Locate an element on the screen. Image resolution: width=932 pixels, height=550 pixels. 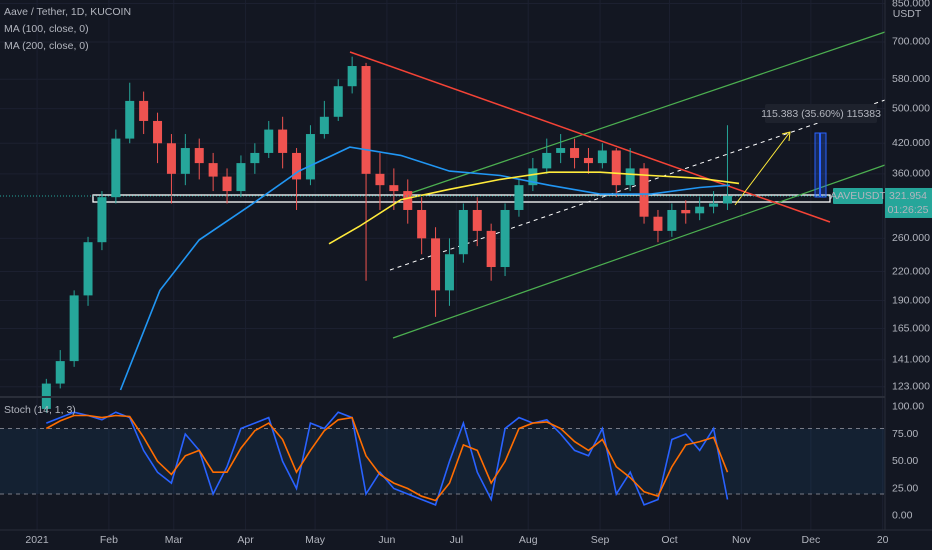
stoch-tick-label: 0.00 is located at coordinates (902, 516).